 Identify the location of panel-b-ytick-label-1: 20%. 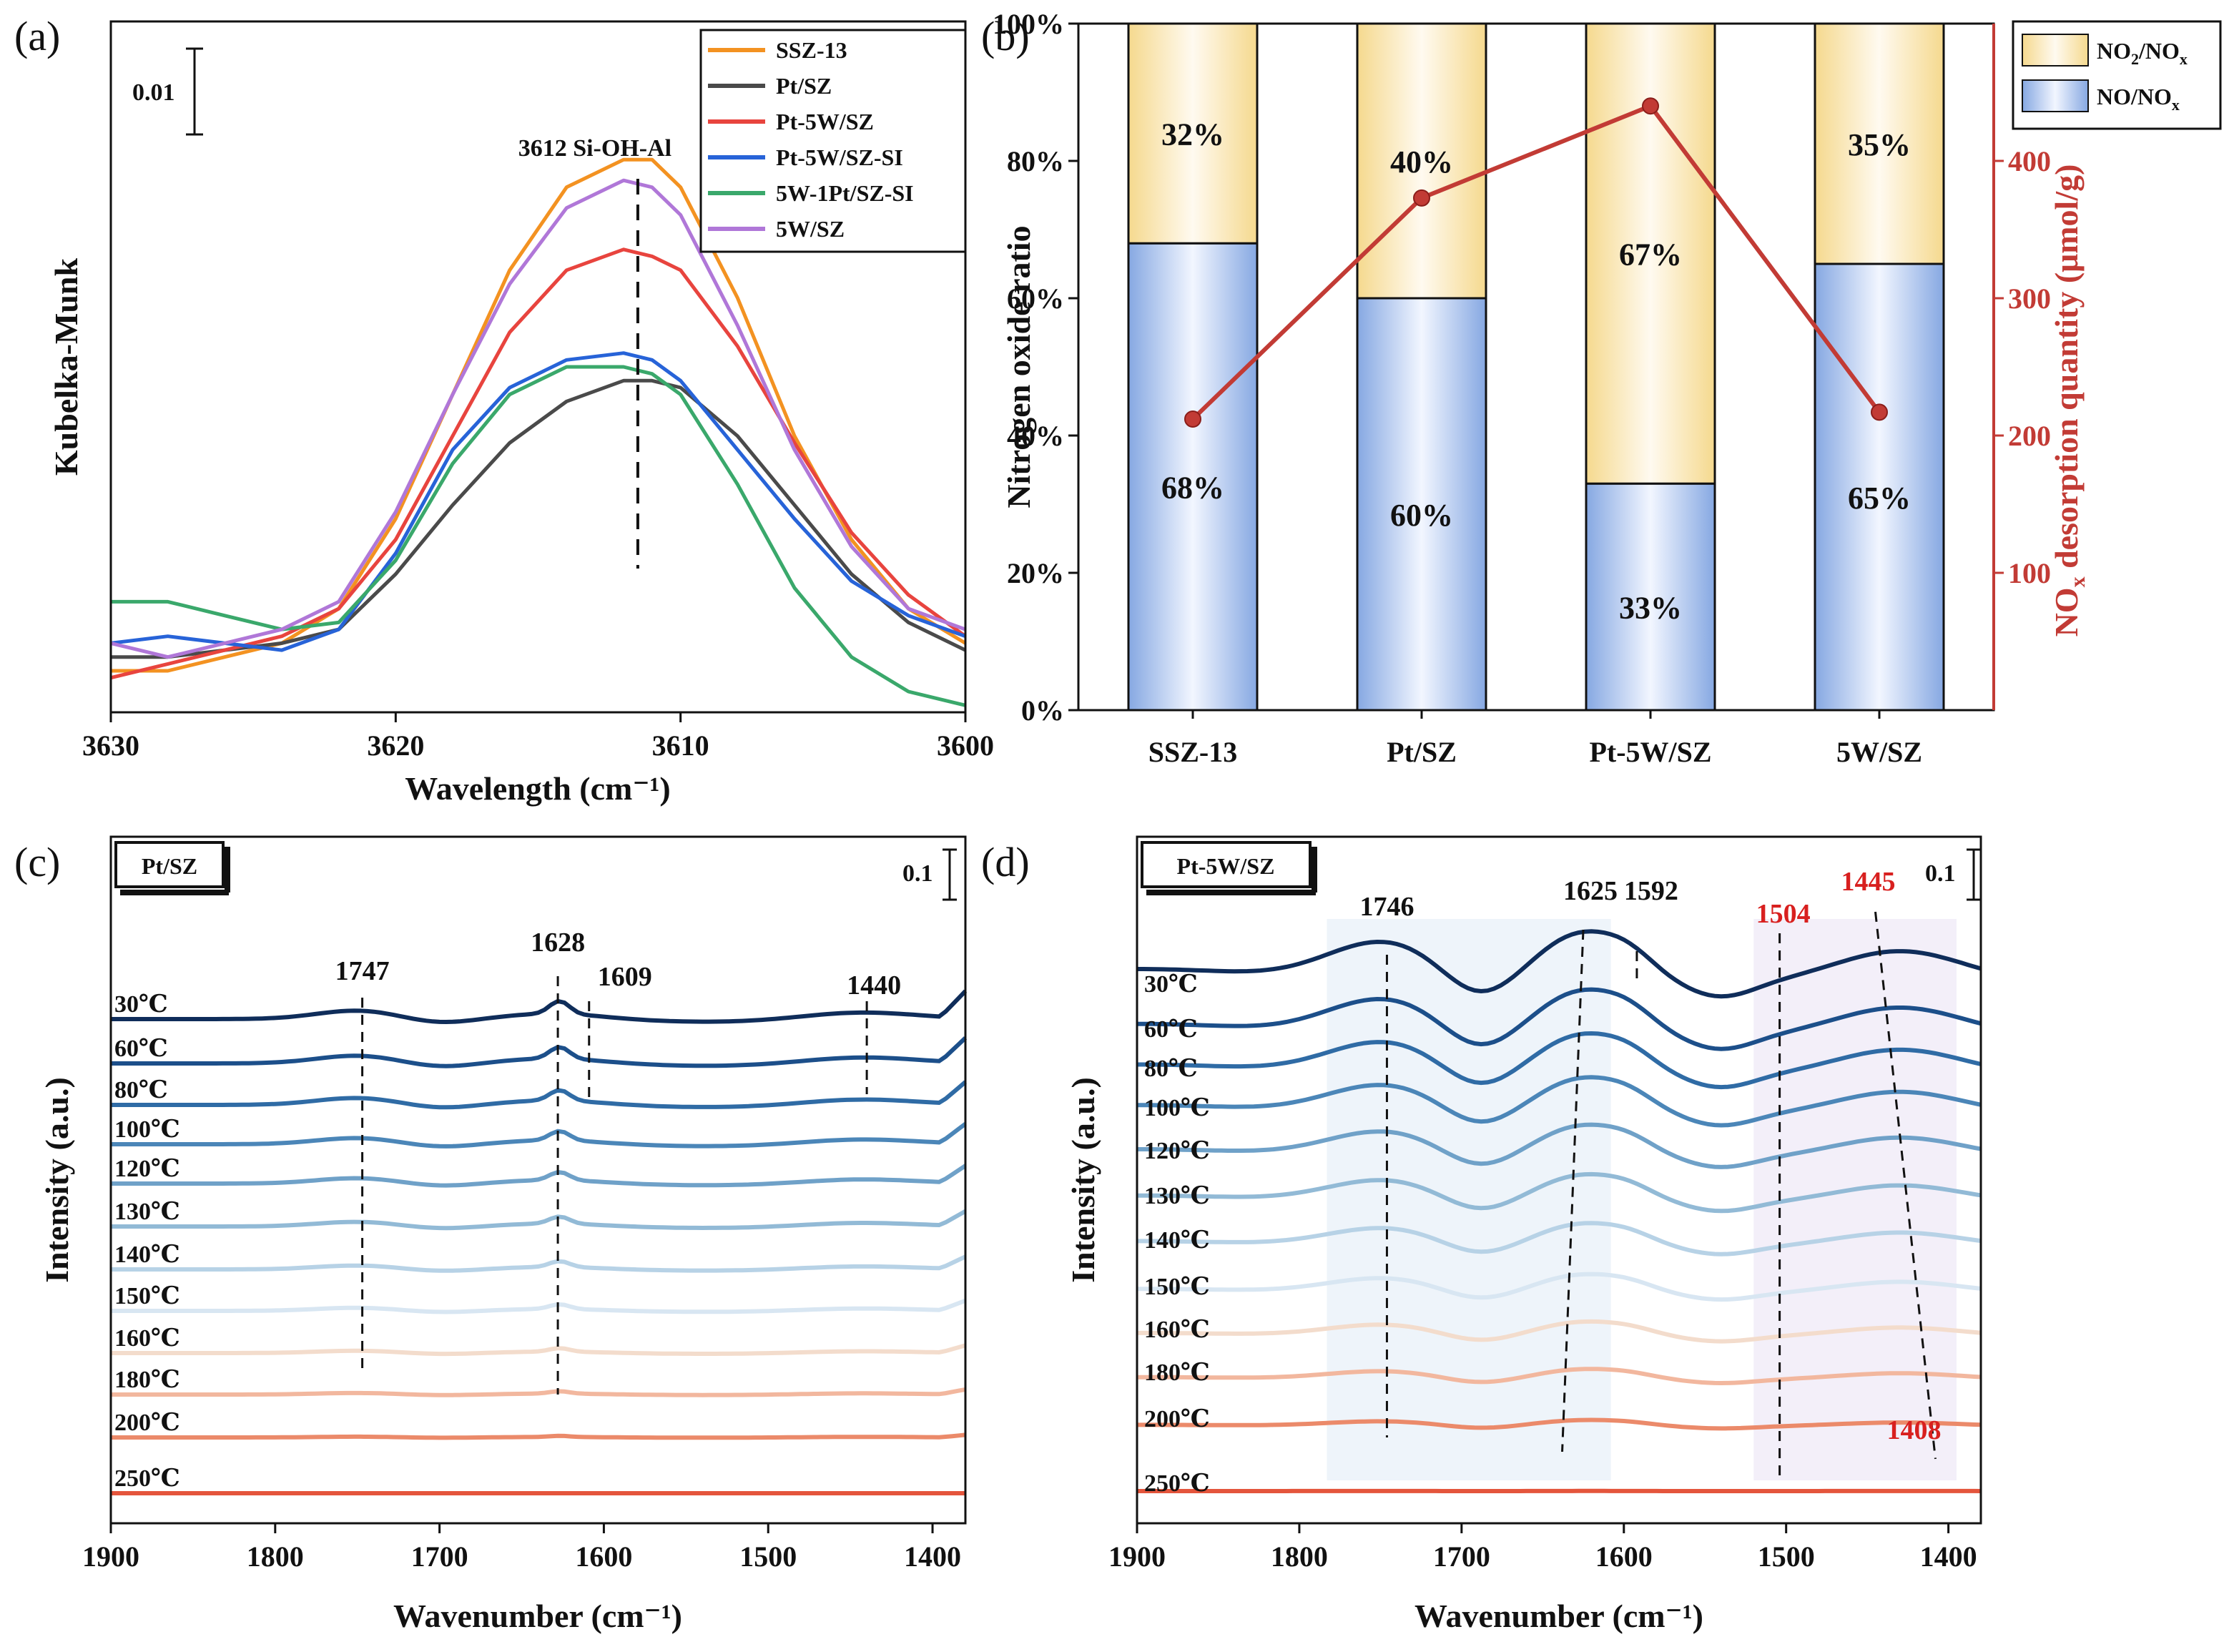
(1035, 573).